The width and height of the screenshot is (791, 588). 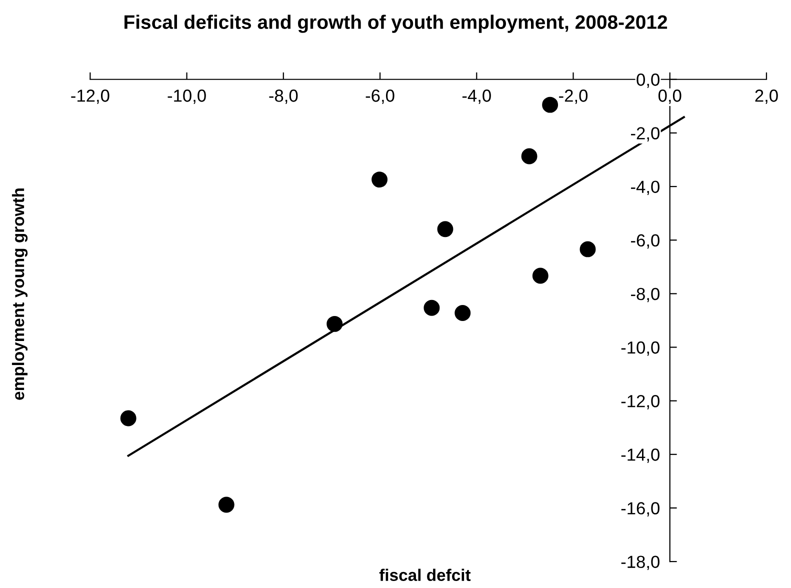 I want to click on x-tick-label: -4,0, so click(x=476, y=97).